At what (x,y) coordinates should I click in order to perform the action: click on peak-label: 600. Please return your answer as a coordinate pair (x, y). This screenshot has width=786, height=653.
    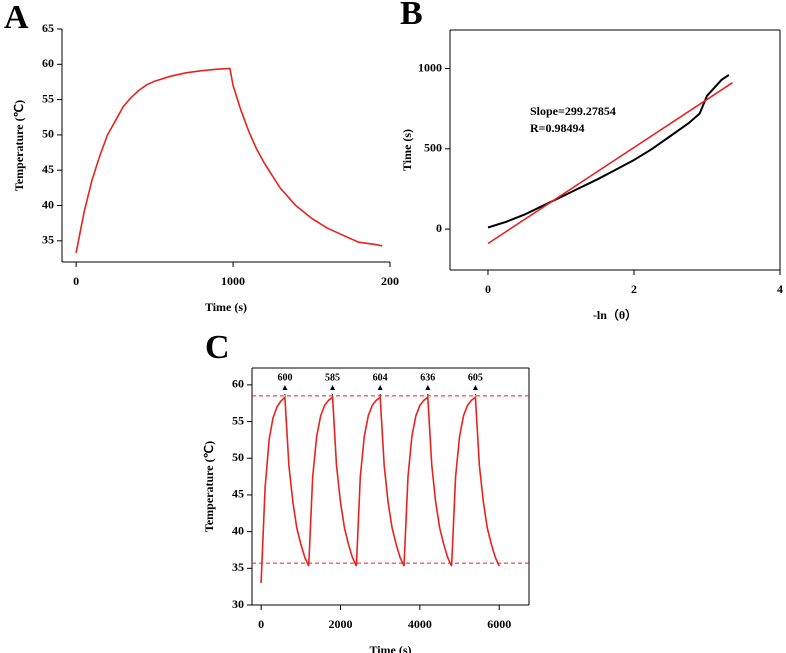
    Looking at the image, I should click on (284, 377).